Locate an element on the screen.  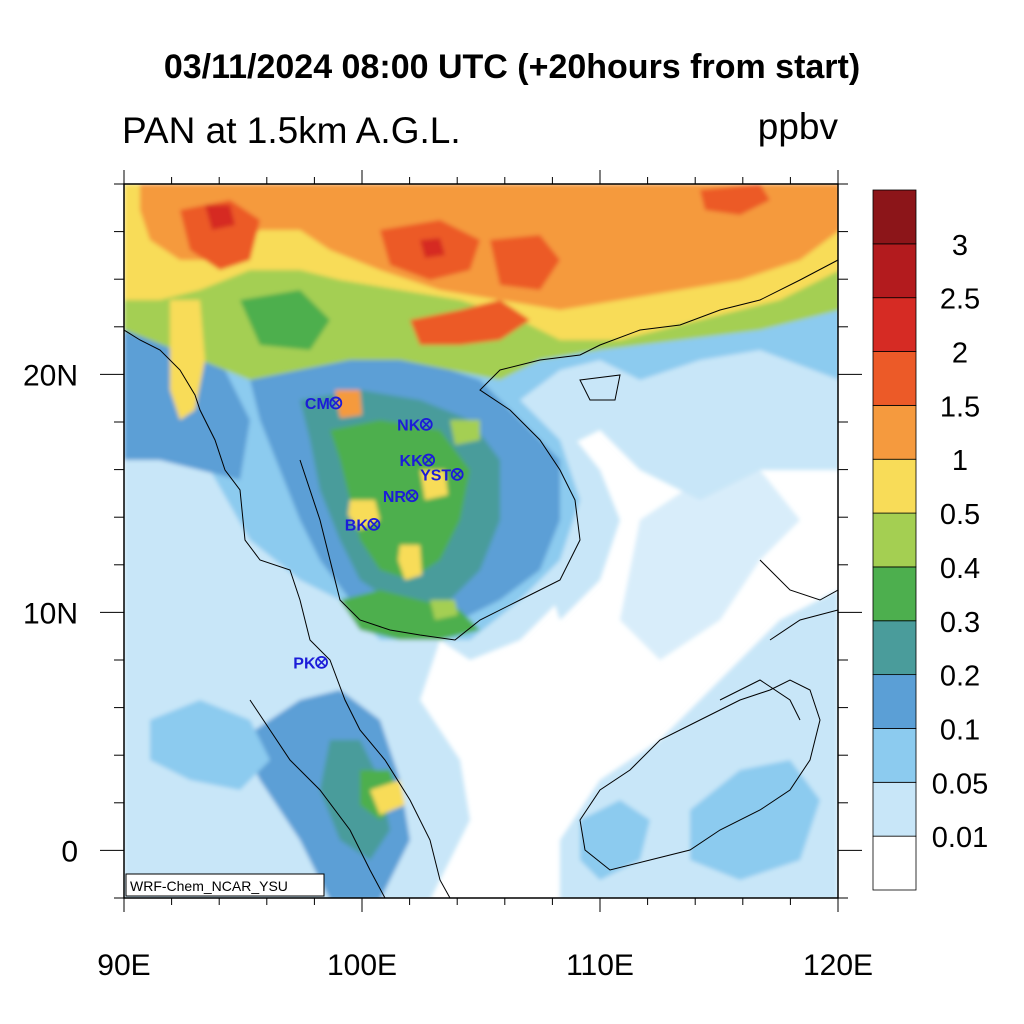
station-marker: NR is located at coordinates (401, 497).